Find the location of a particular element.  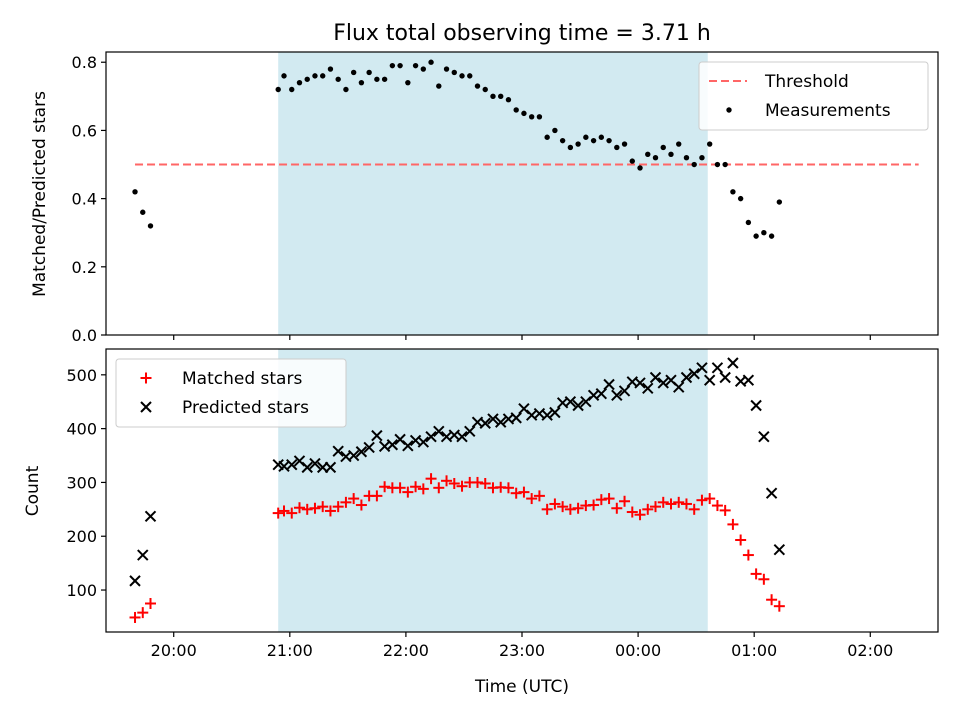

x-tick-label: 02:00 is located at coordinates (870, 650).